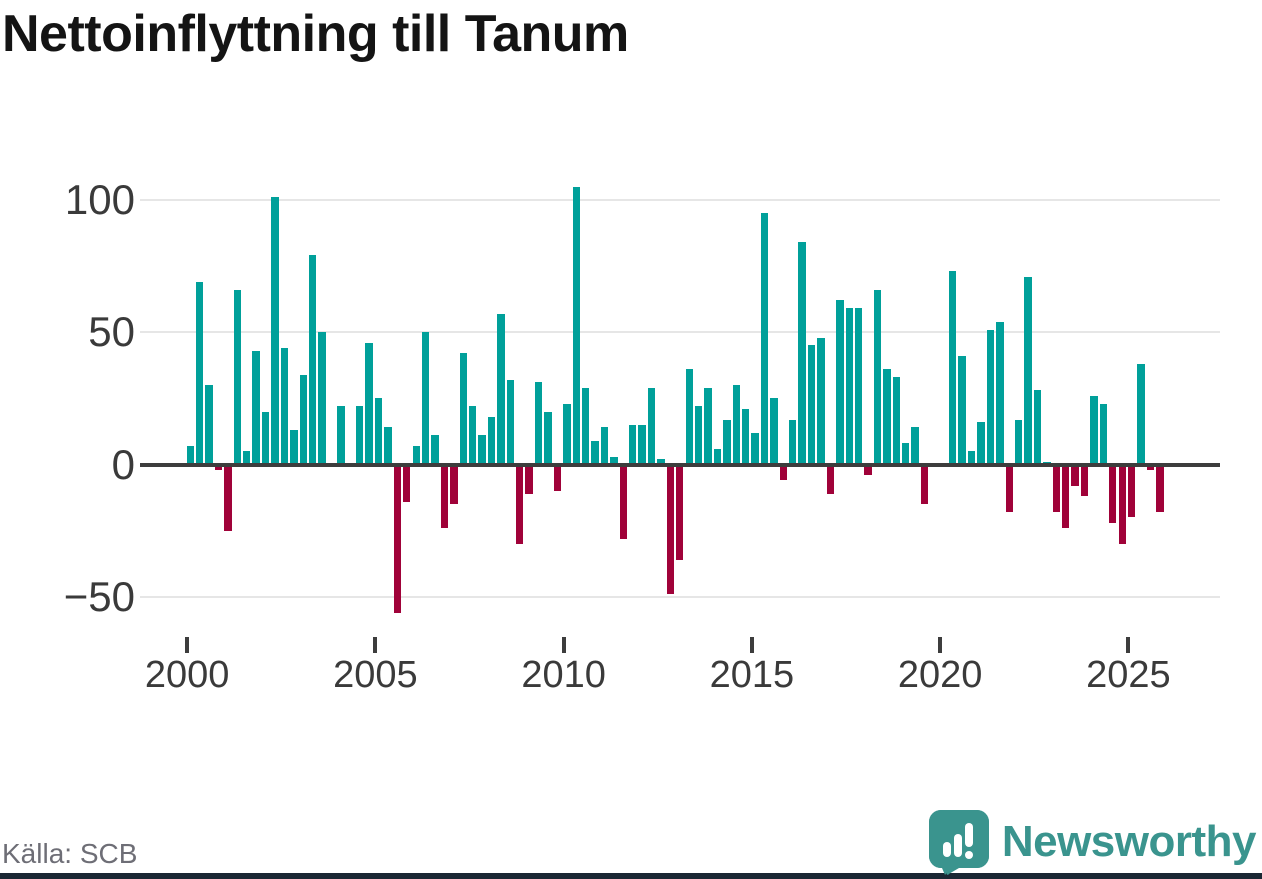  I want to click on bar-2003Q3, so click(322, 398).